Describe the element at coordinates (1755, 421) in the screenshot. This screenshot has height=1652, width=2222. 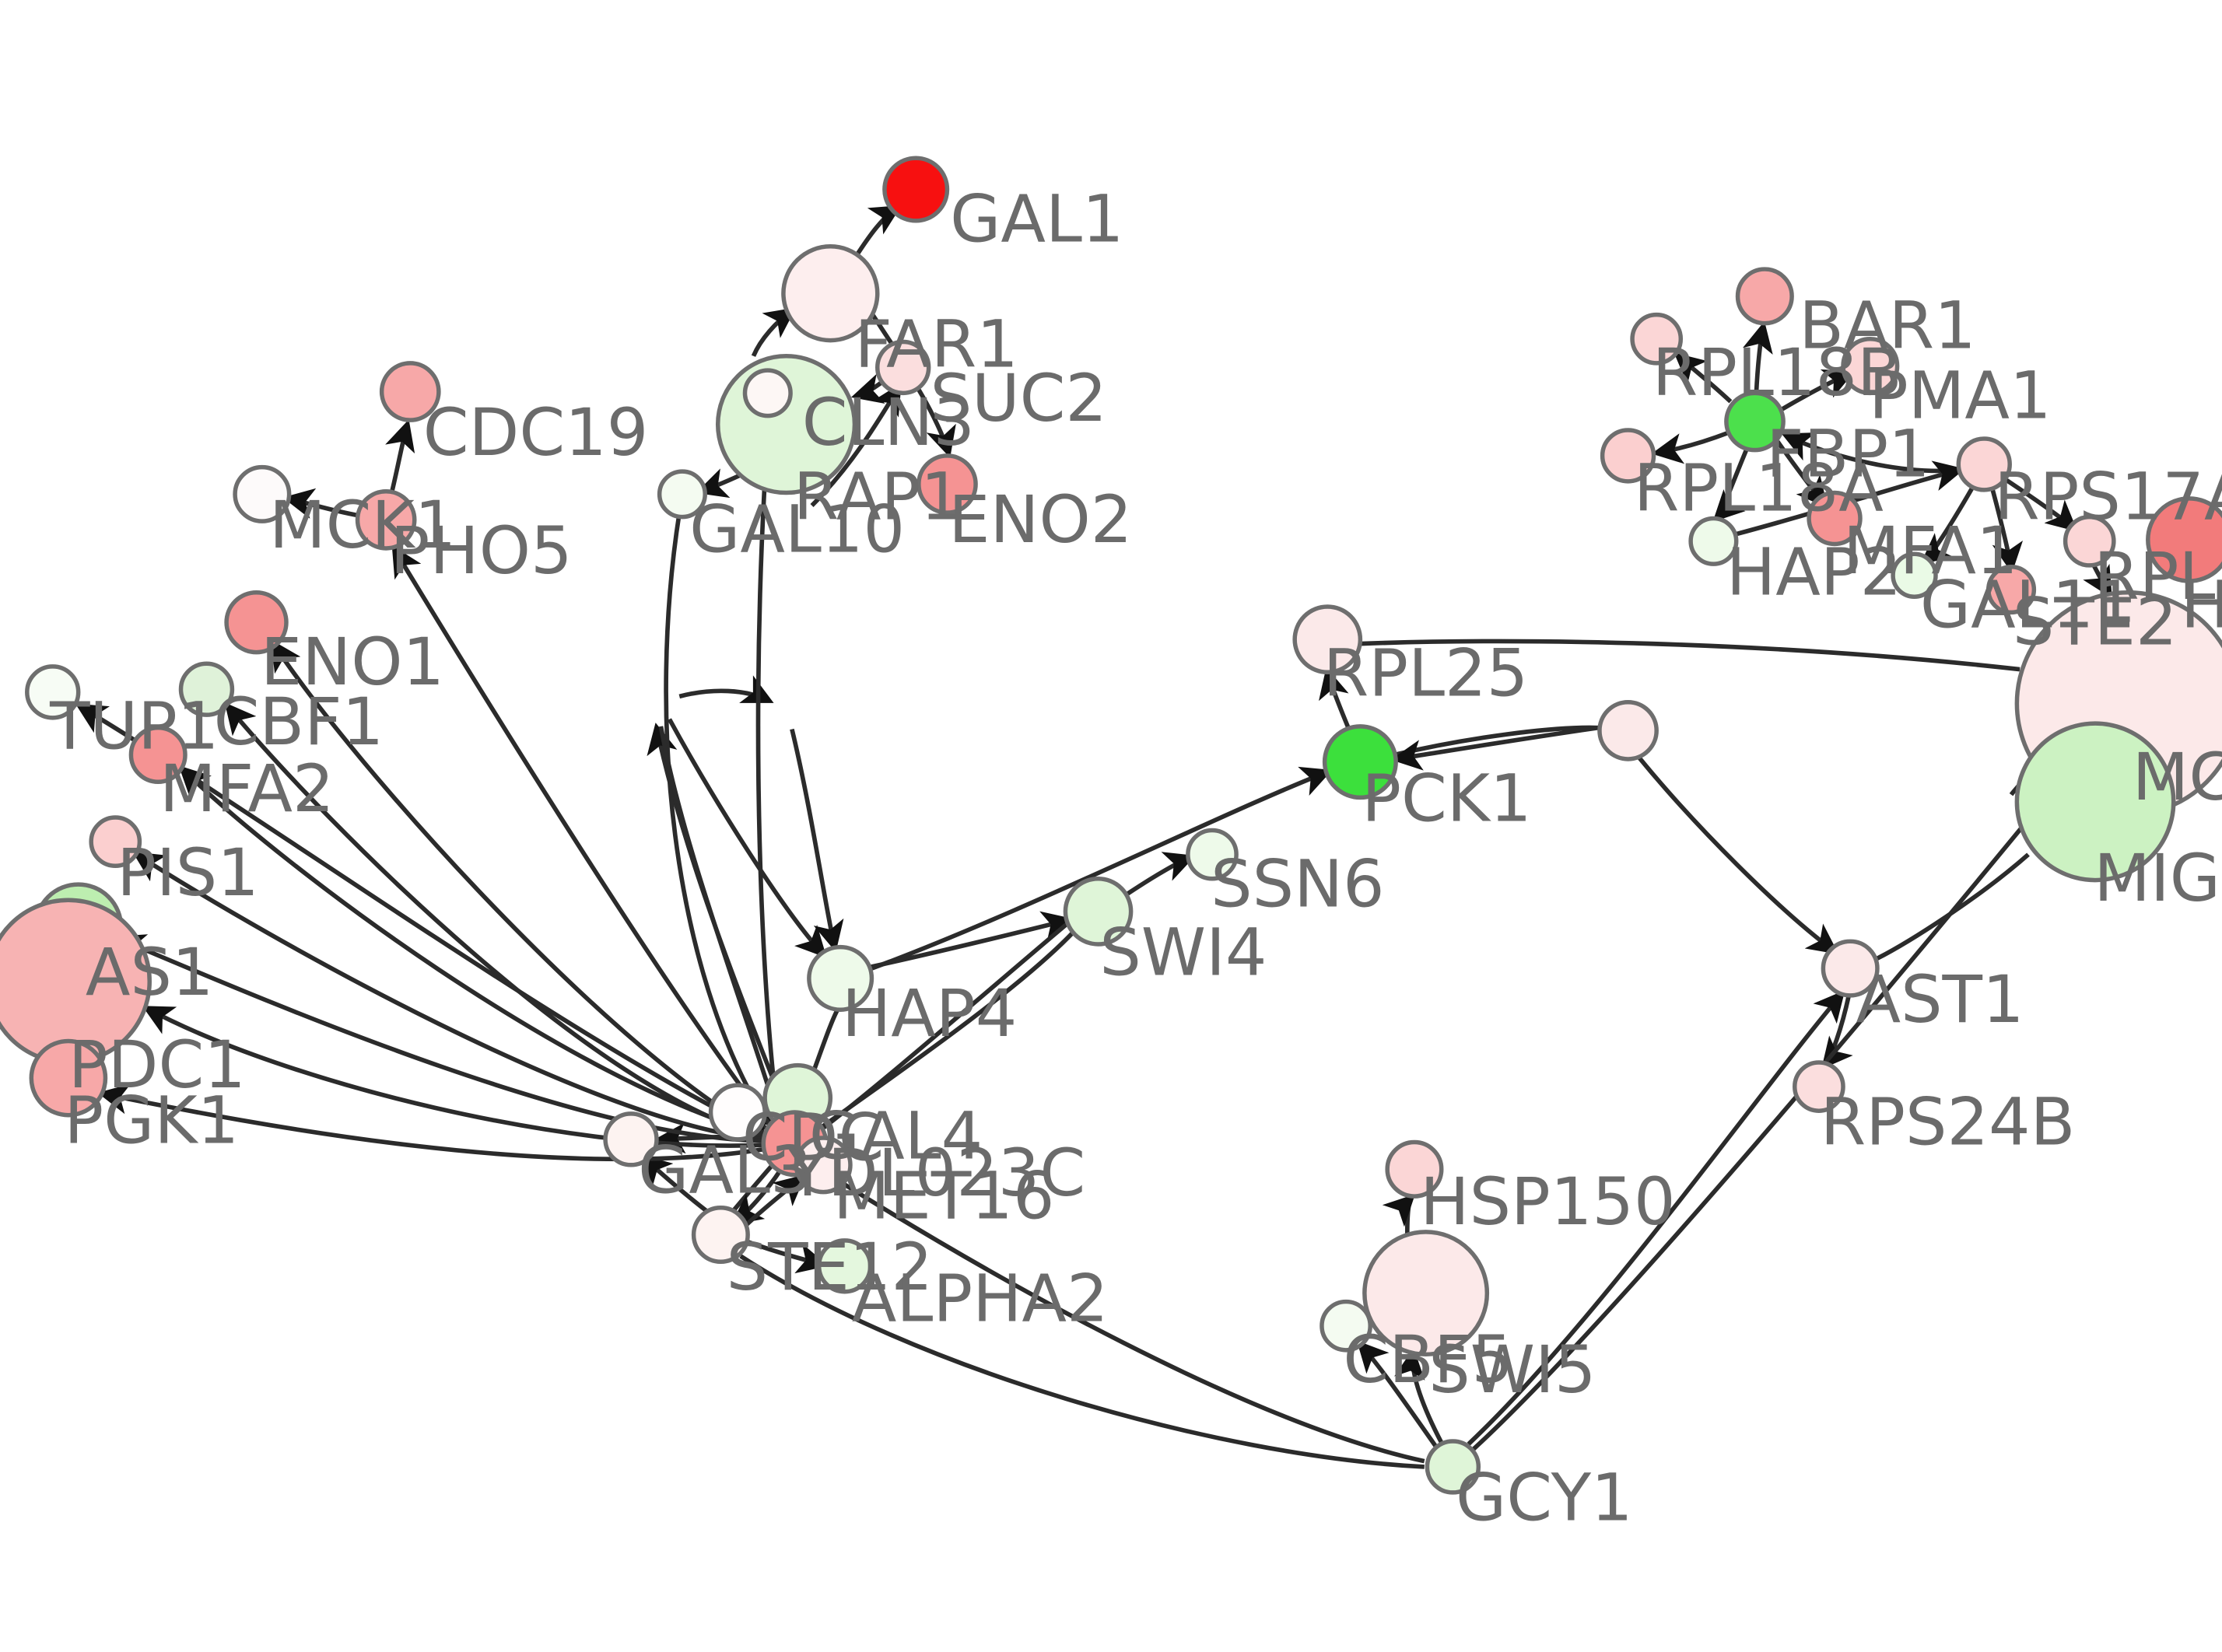
I see `node-fbp1` at that location.